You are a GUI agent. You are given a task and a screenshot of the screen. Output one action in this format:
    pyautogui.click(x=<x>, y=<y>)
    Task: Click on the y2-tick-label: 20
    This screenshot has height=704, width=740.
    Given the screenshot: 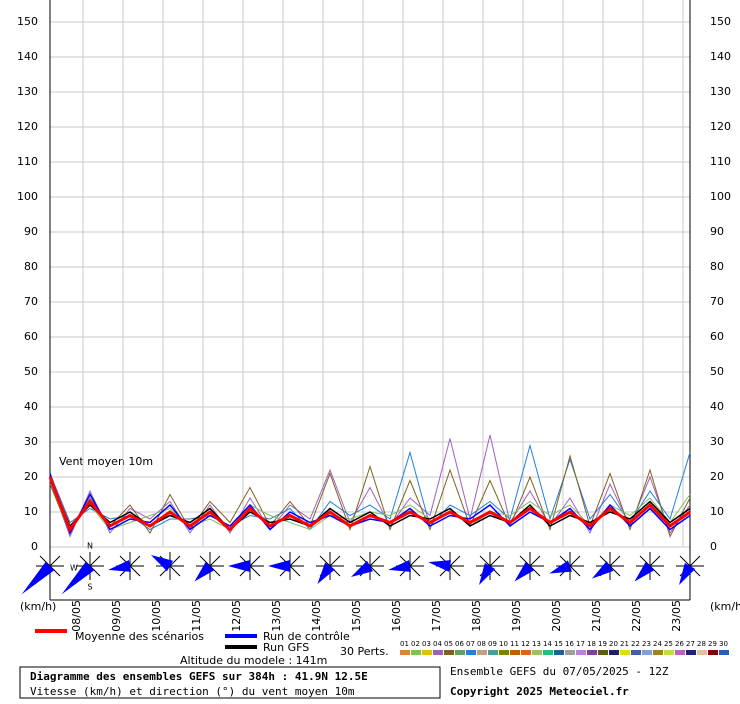 What is the action you would take?
    pyautogui.click(x=717, y=476)
    